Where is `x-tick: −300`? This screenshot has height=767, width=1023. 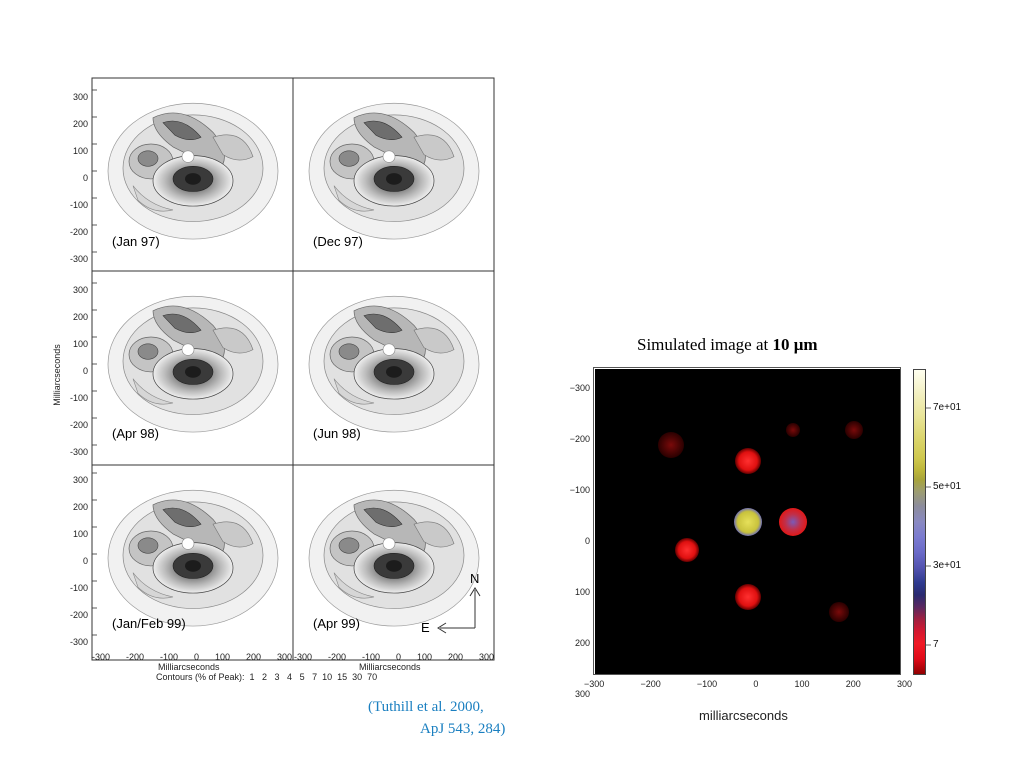
x-tick: −300 is located at coordinates (594, 684).